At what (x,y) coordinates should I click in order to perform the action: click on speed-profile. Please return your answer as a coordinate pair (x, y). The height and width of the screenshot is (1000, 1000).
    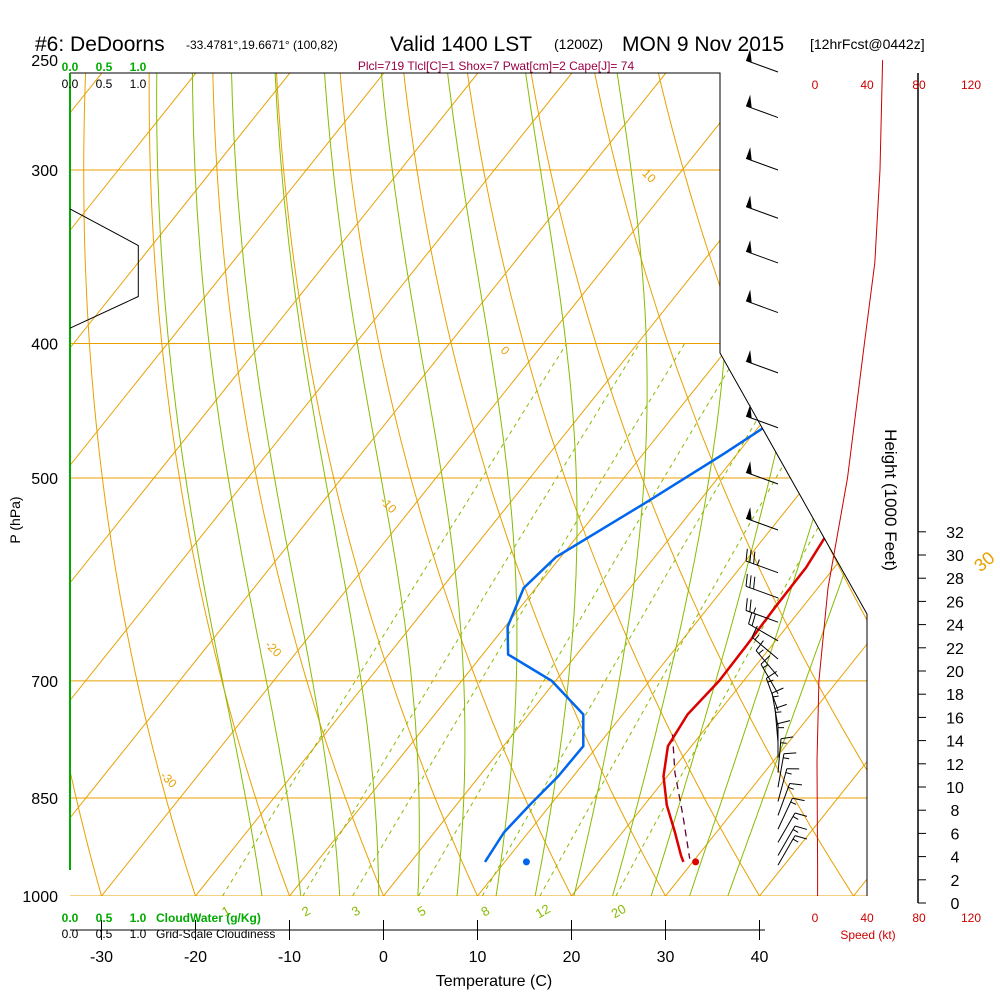
    Looking at the image, I should click on (850, 478).